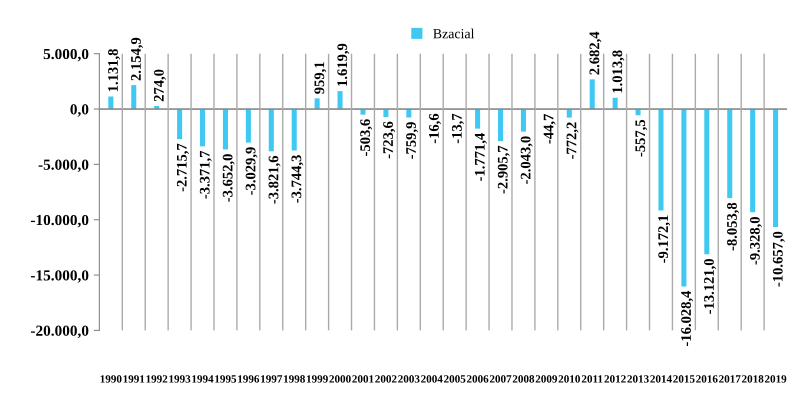  What do you see at coordinates (730, 379) in the screenshot?
I see `x-tick-label: 2017` at bounding box center [730, 379].